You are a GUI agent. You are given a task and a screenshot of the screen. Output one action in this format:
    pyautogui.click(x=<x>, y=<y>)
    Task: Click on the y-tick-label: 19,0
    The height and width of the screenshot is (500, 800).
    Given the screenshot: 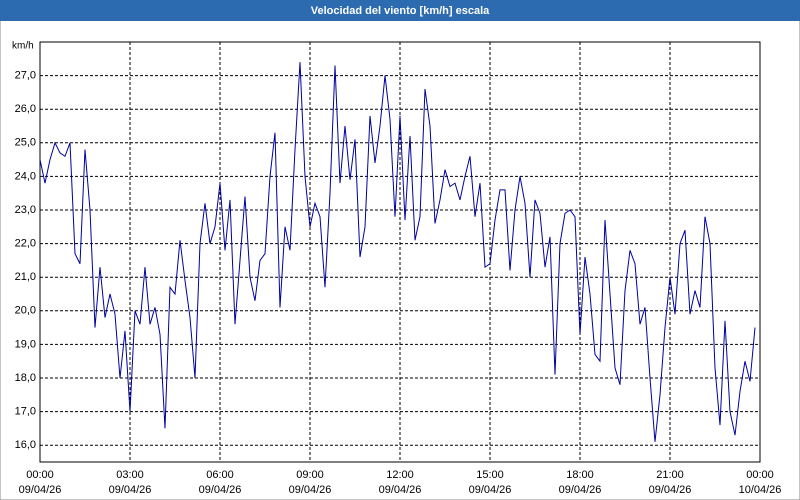 What is the action you would take?
    pyautogui.click(x=25, y=344)
    